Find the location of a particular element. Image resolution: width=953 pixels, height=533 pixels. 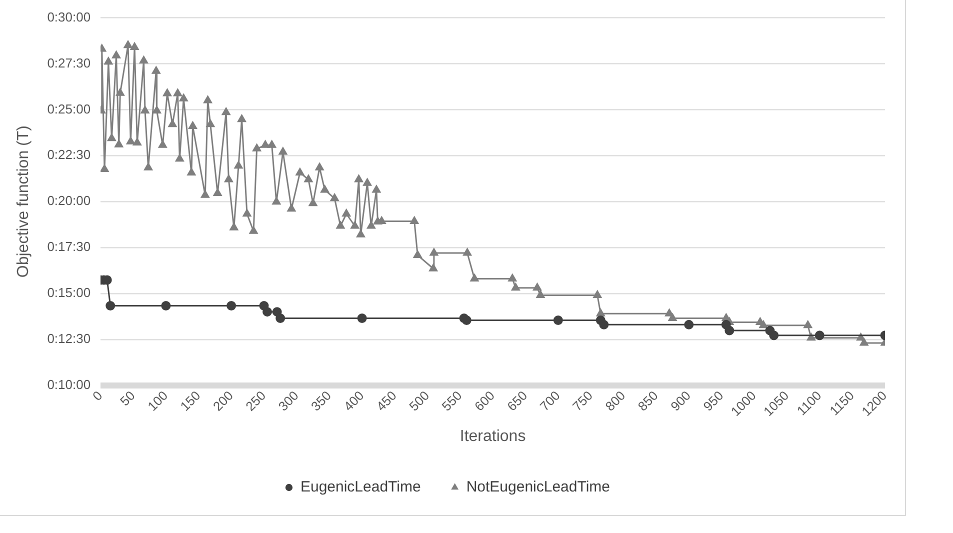

x-axis-title: Iterations is located at coordinates (493, 436).